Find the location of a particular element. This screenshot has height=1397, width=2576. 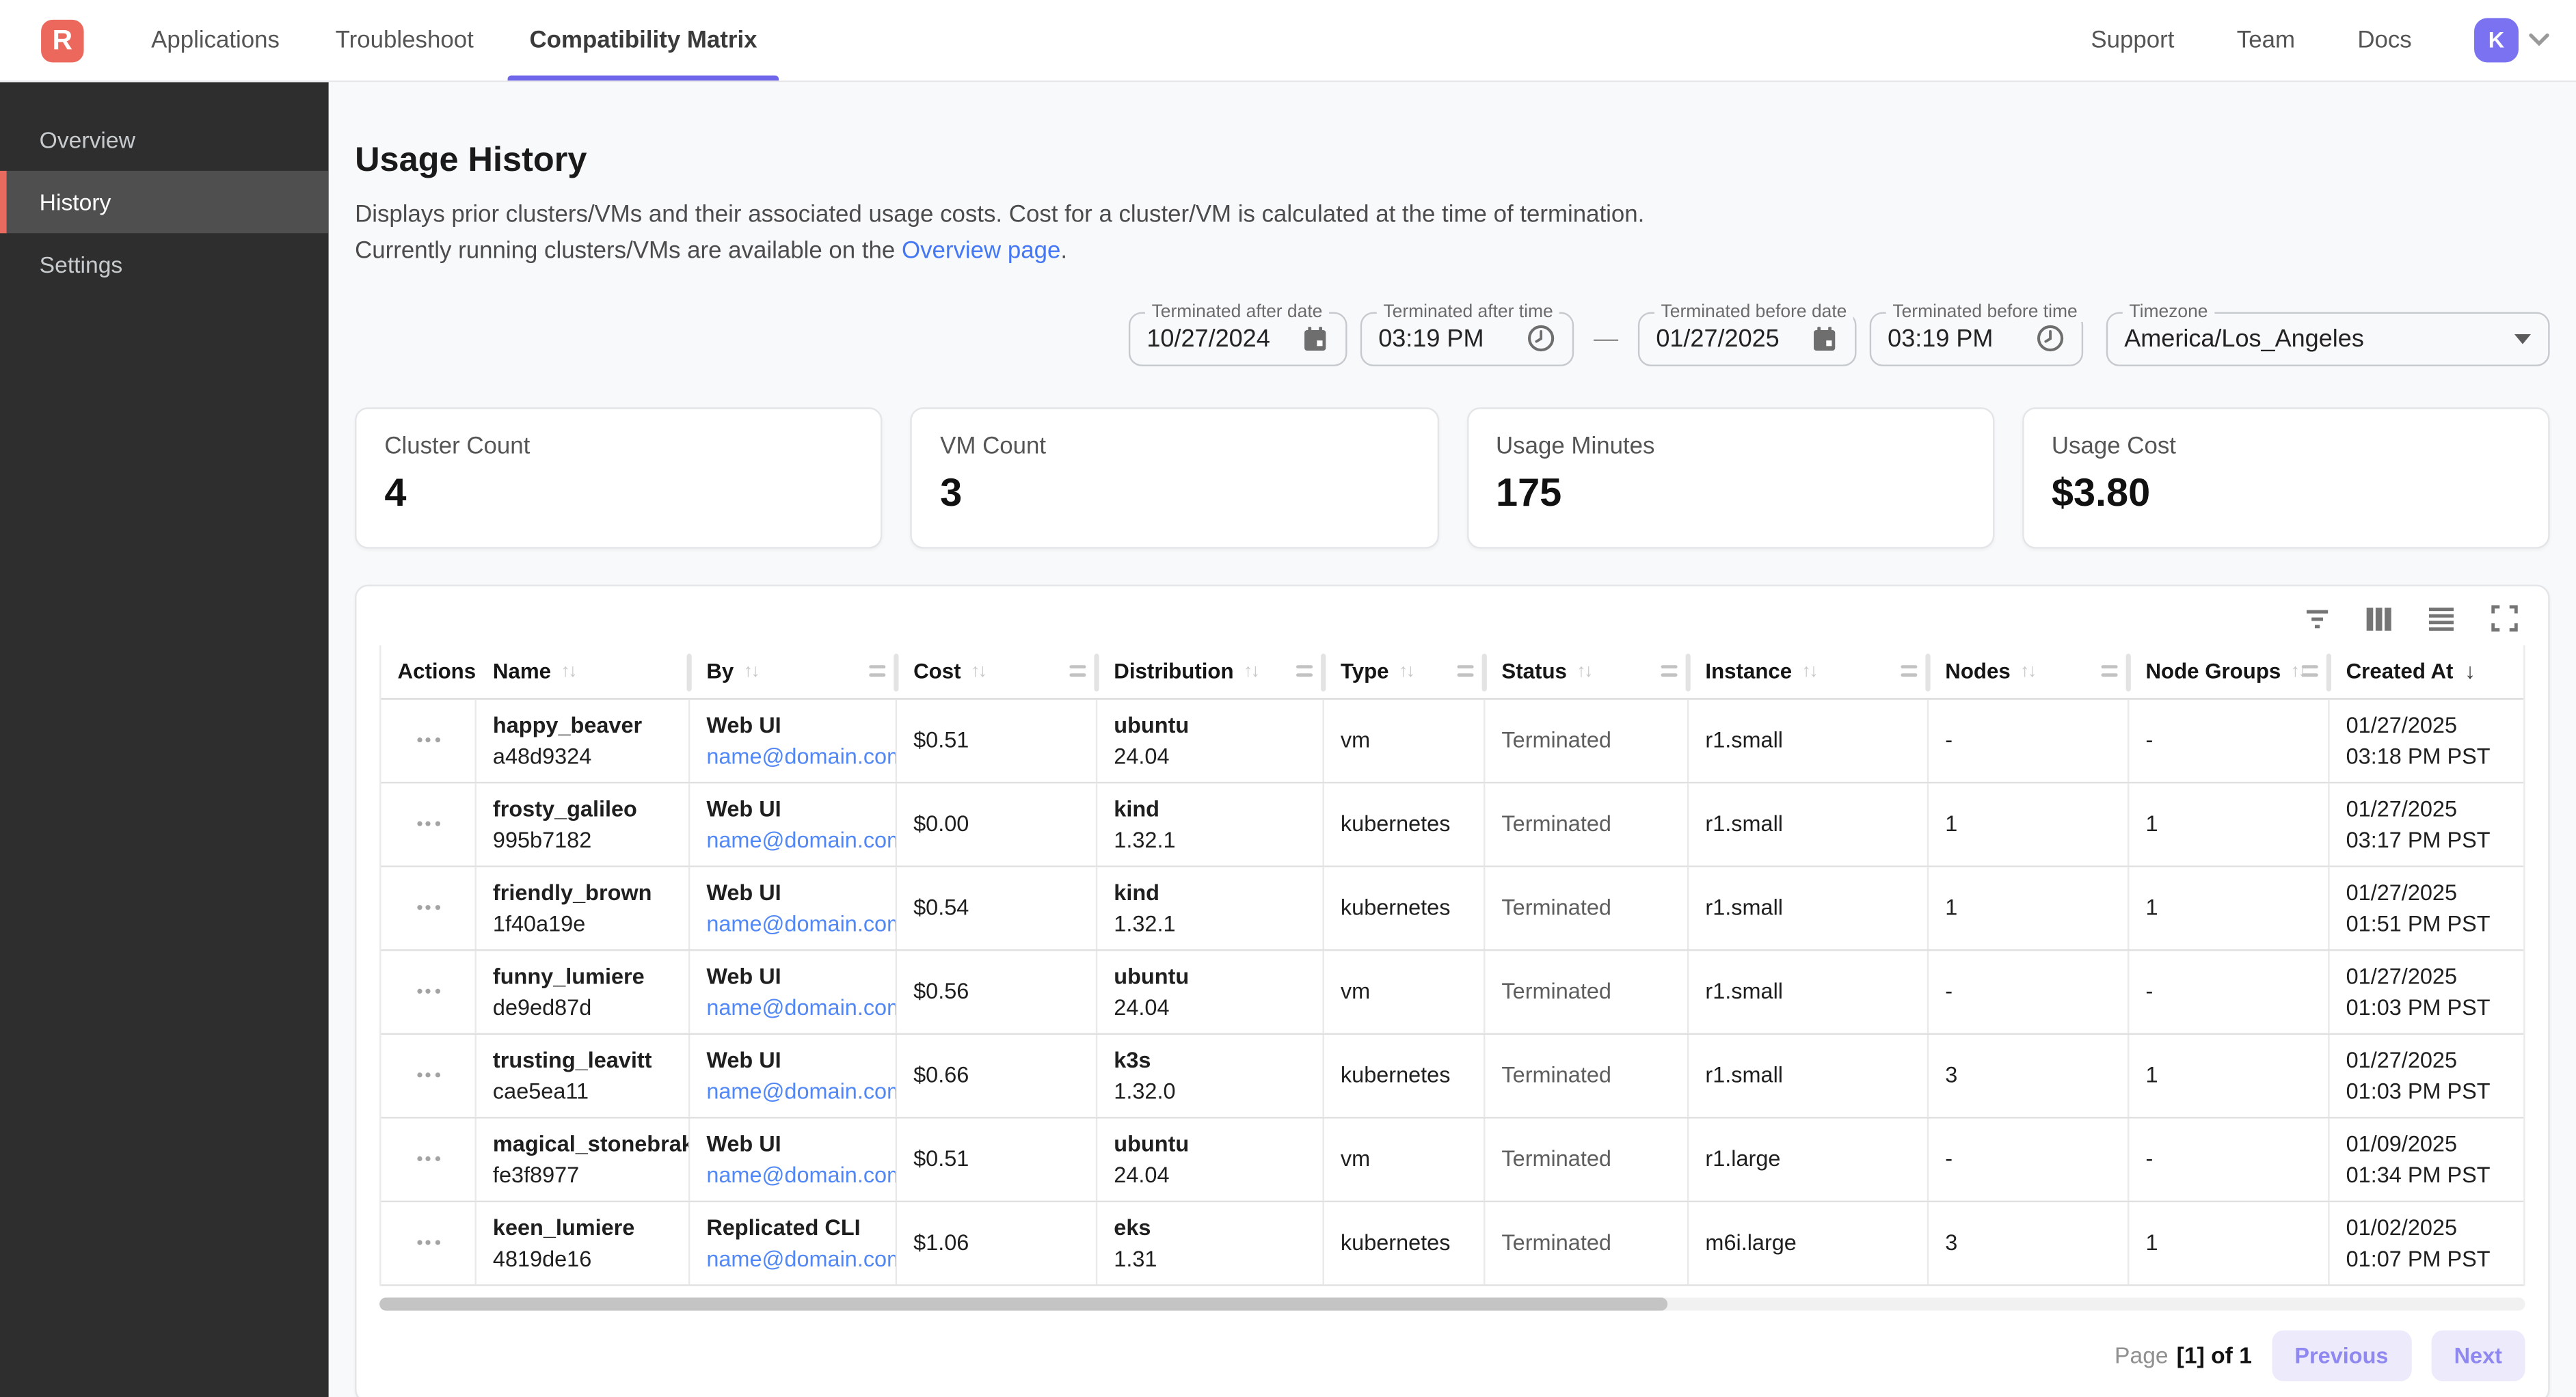

overview-page-link: Overview page is located at coordinates (981, 252).